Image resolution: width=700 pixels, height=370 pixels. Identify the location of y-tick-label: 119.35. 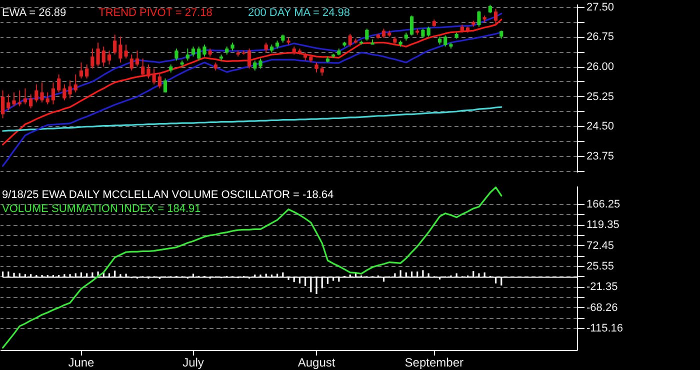
(603, 225).